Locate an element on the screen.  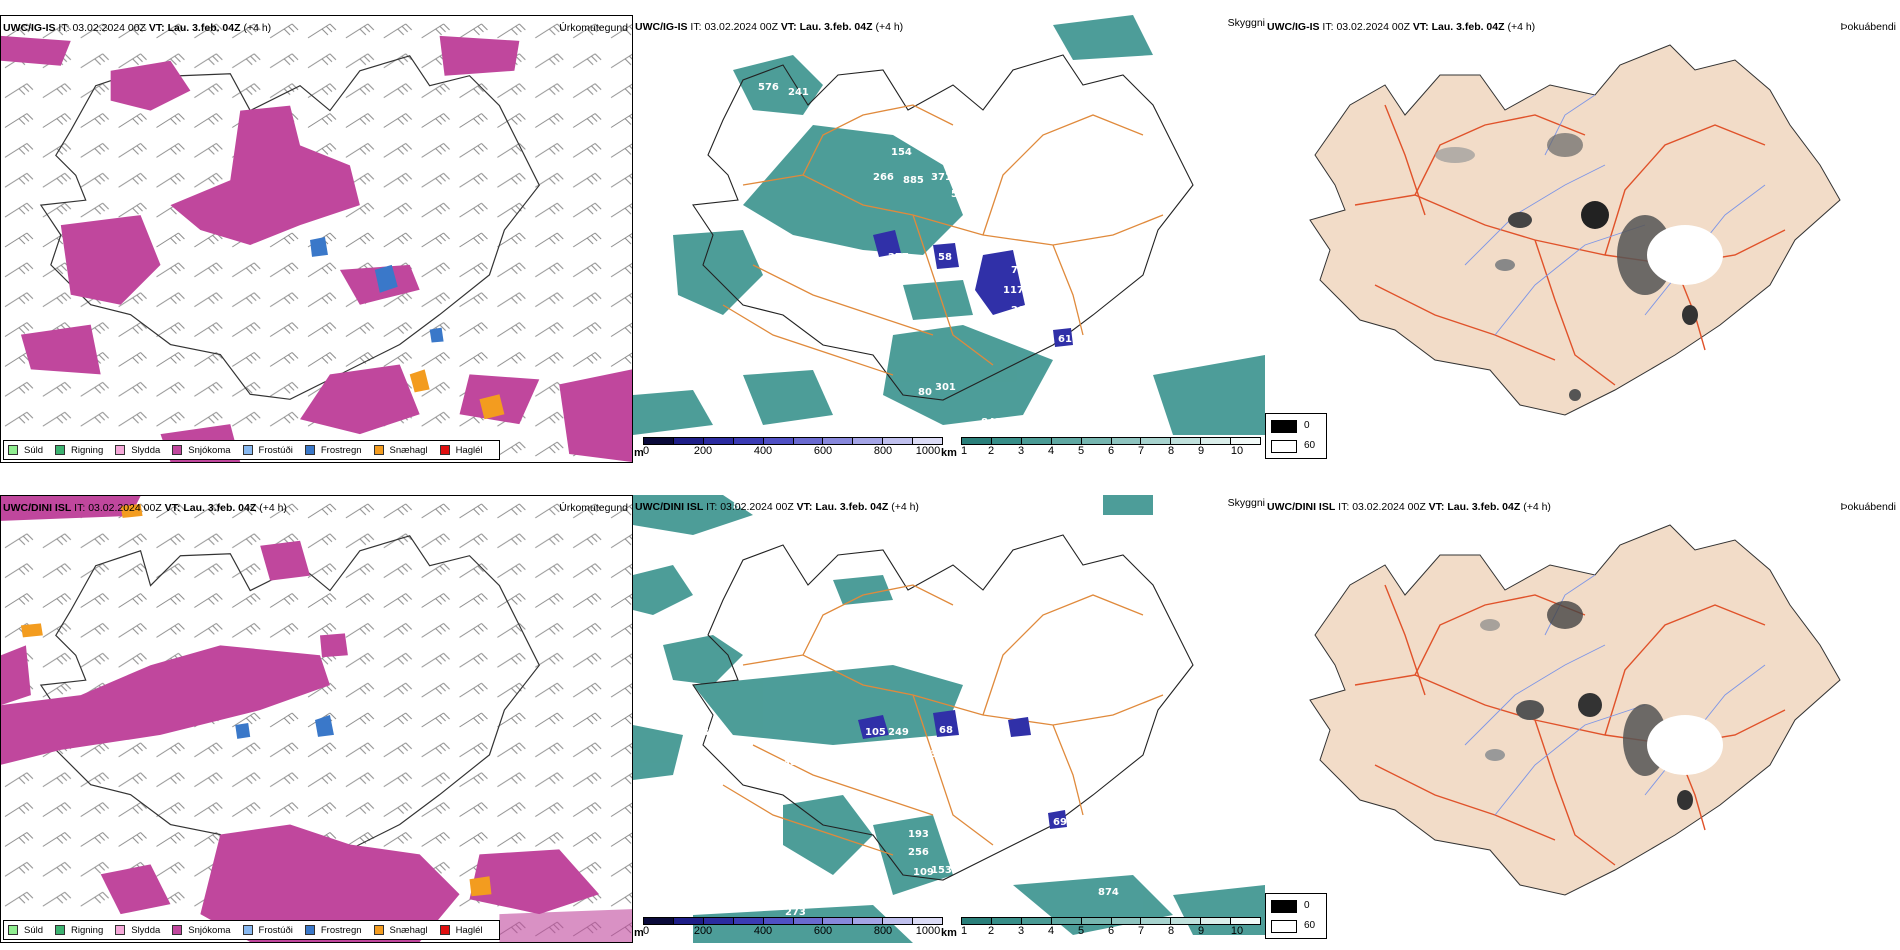
vis-bar-unit-top: km is located at coordinates (949, 453).